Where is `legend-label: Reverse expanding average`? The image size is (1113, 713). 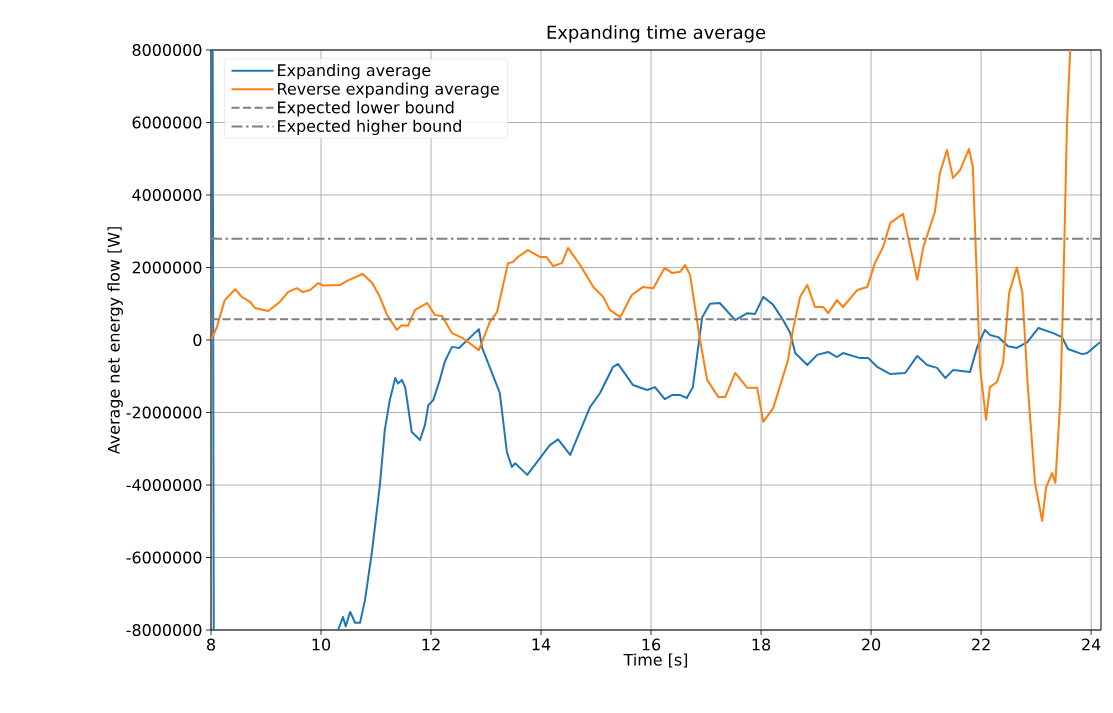
legend-label: Reverse expanding average is located at coordinates (388, 90).